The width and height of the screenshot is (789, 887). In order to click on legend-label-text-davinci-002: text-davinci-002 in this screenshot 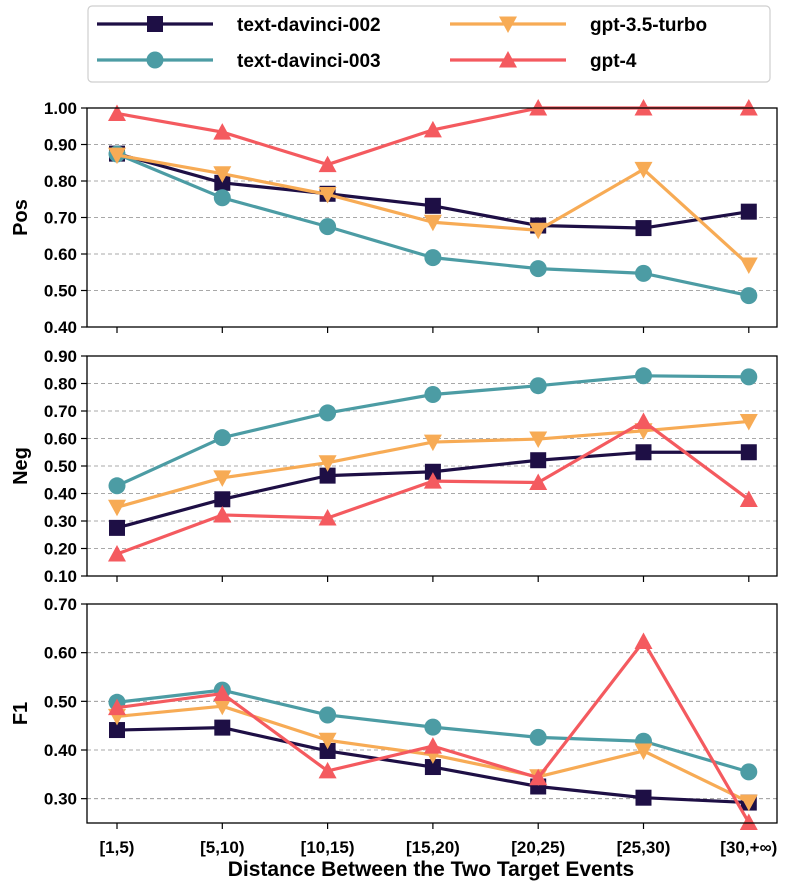, I will do `click(309, 25)`.